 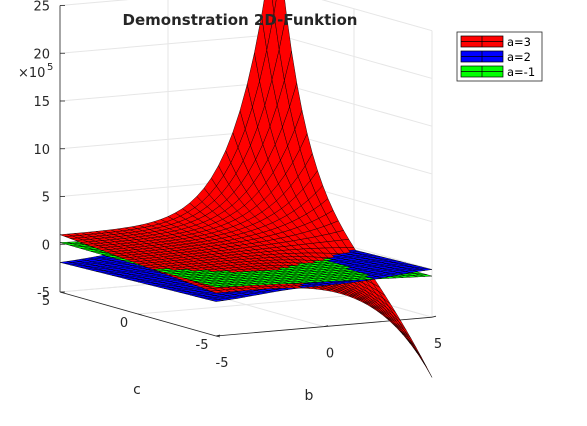 I want to click on z-tick-label-6: 25, so click(x=41, y=7).